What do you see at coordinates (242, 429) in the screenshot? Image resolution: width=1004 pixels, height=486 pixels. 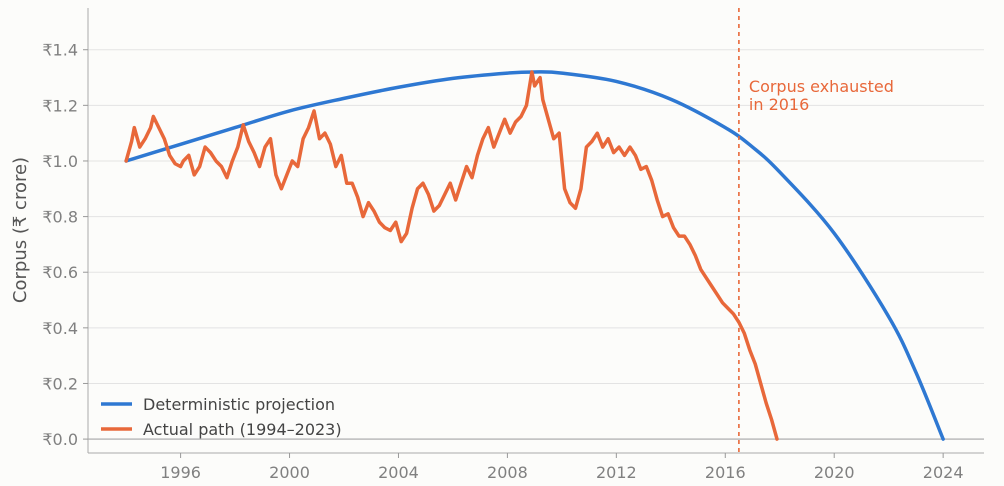 I see `legend-label-actual: Actual path (1994–2023)` at bounding box center [242, 429].